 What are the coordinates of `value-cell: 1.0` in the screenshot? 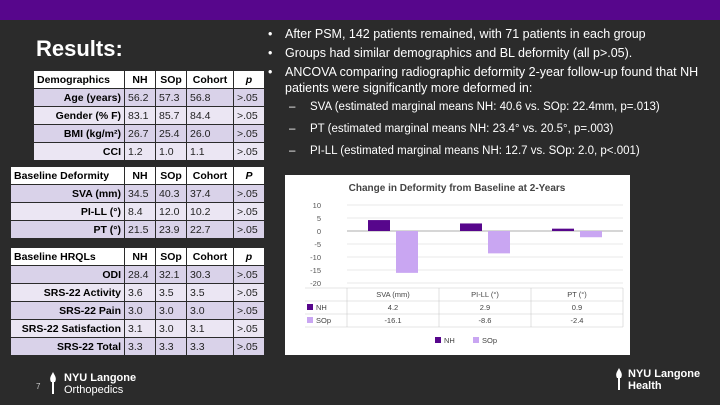 It's located at (171, 151).